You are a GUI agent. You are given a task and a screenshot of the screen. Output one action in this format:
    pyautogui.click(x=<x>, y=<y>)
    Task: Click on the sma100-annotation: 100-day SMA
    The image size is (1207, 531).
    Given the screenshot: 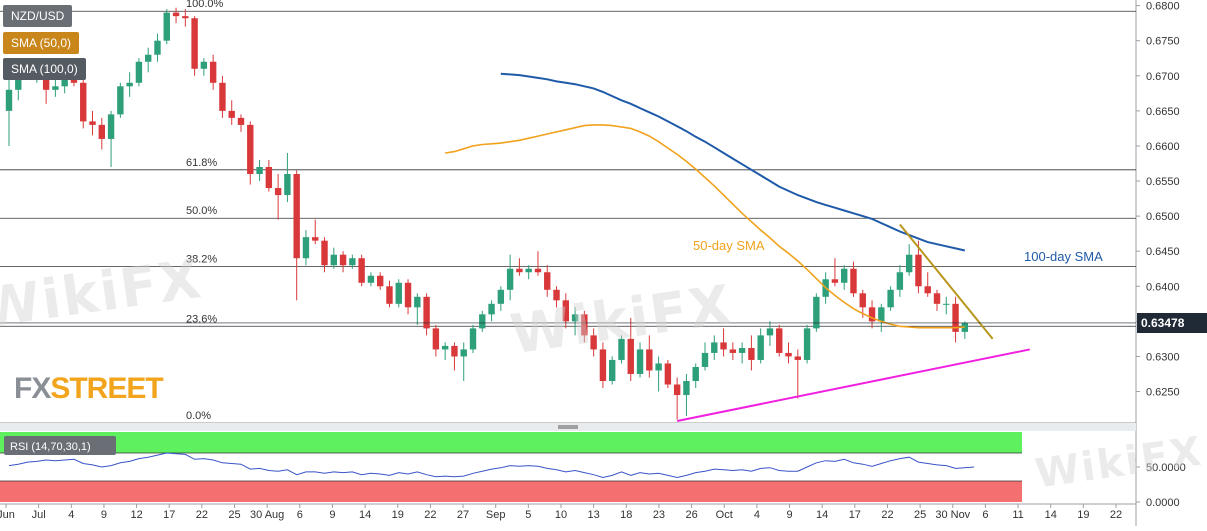 What is the action you would take?
    pyautogui.click(x=1063, y=256)
    